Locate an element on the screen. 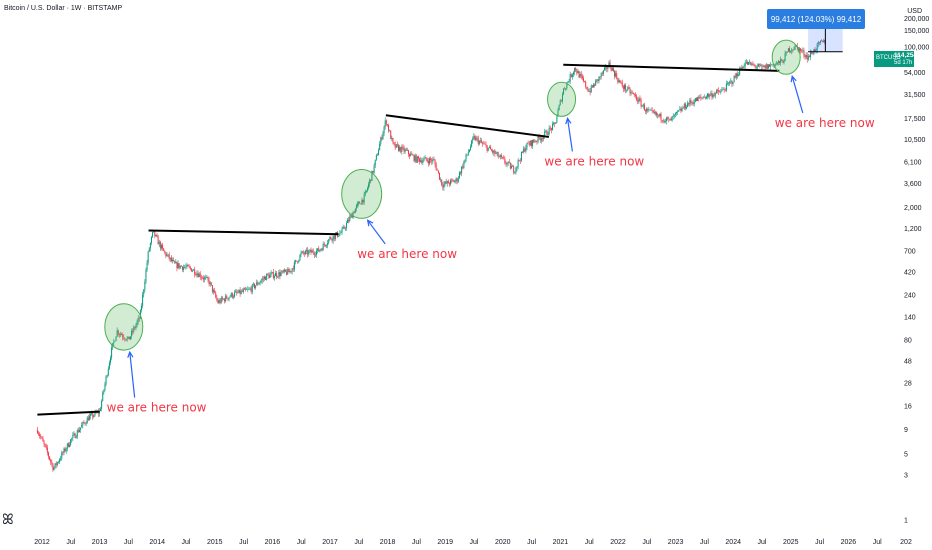  currency-label: USD is located at coordinates (914, 11).